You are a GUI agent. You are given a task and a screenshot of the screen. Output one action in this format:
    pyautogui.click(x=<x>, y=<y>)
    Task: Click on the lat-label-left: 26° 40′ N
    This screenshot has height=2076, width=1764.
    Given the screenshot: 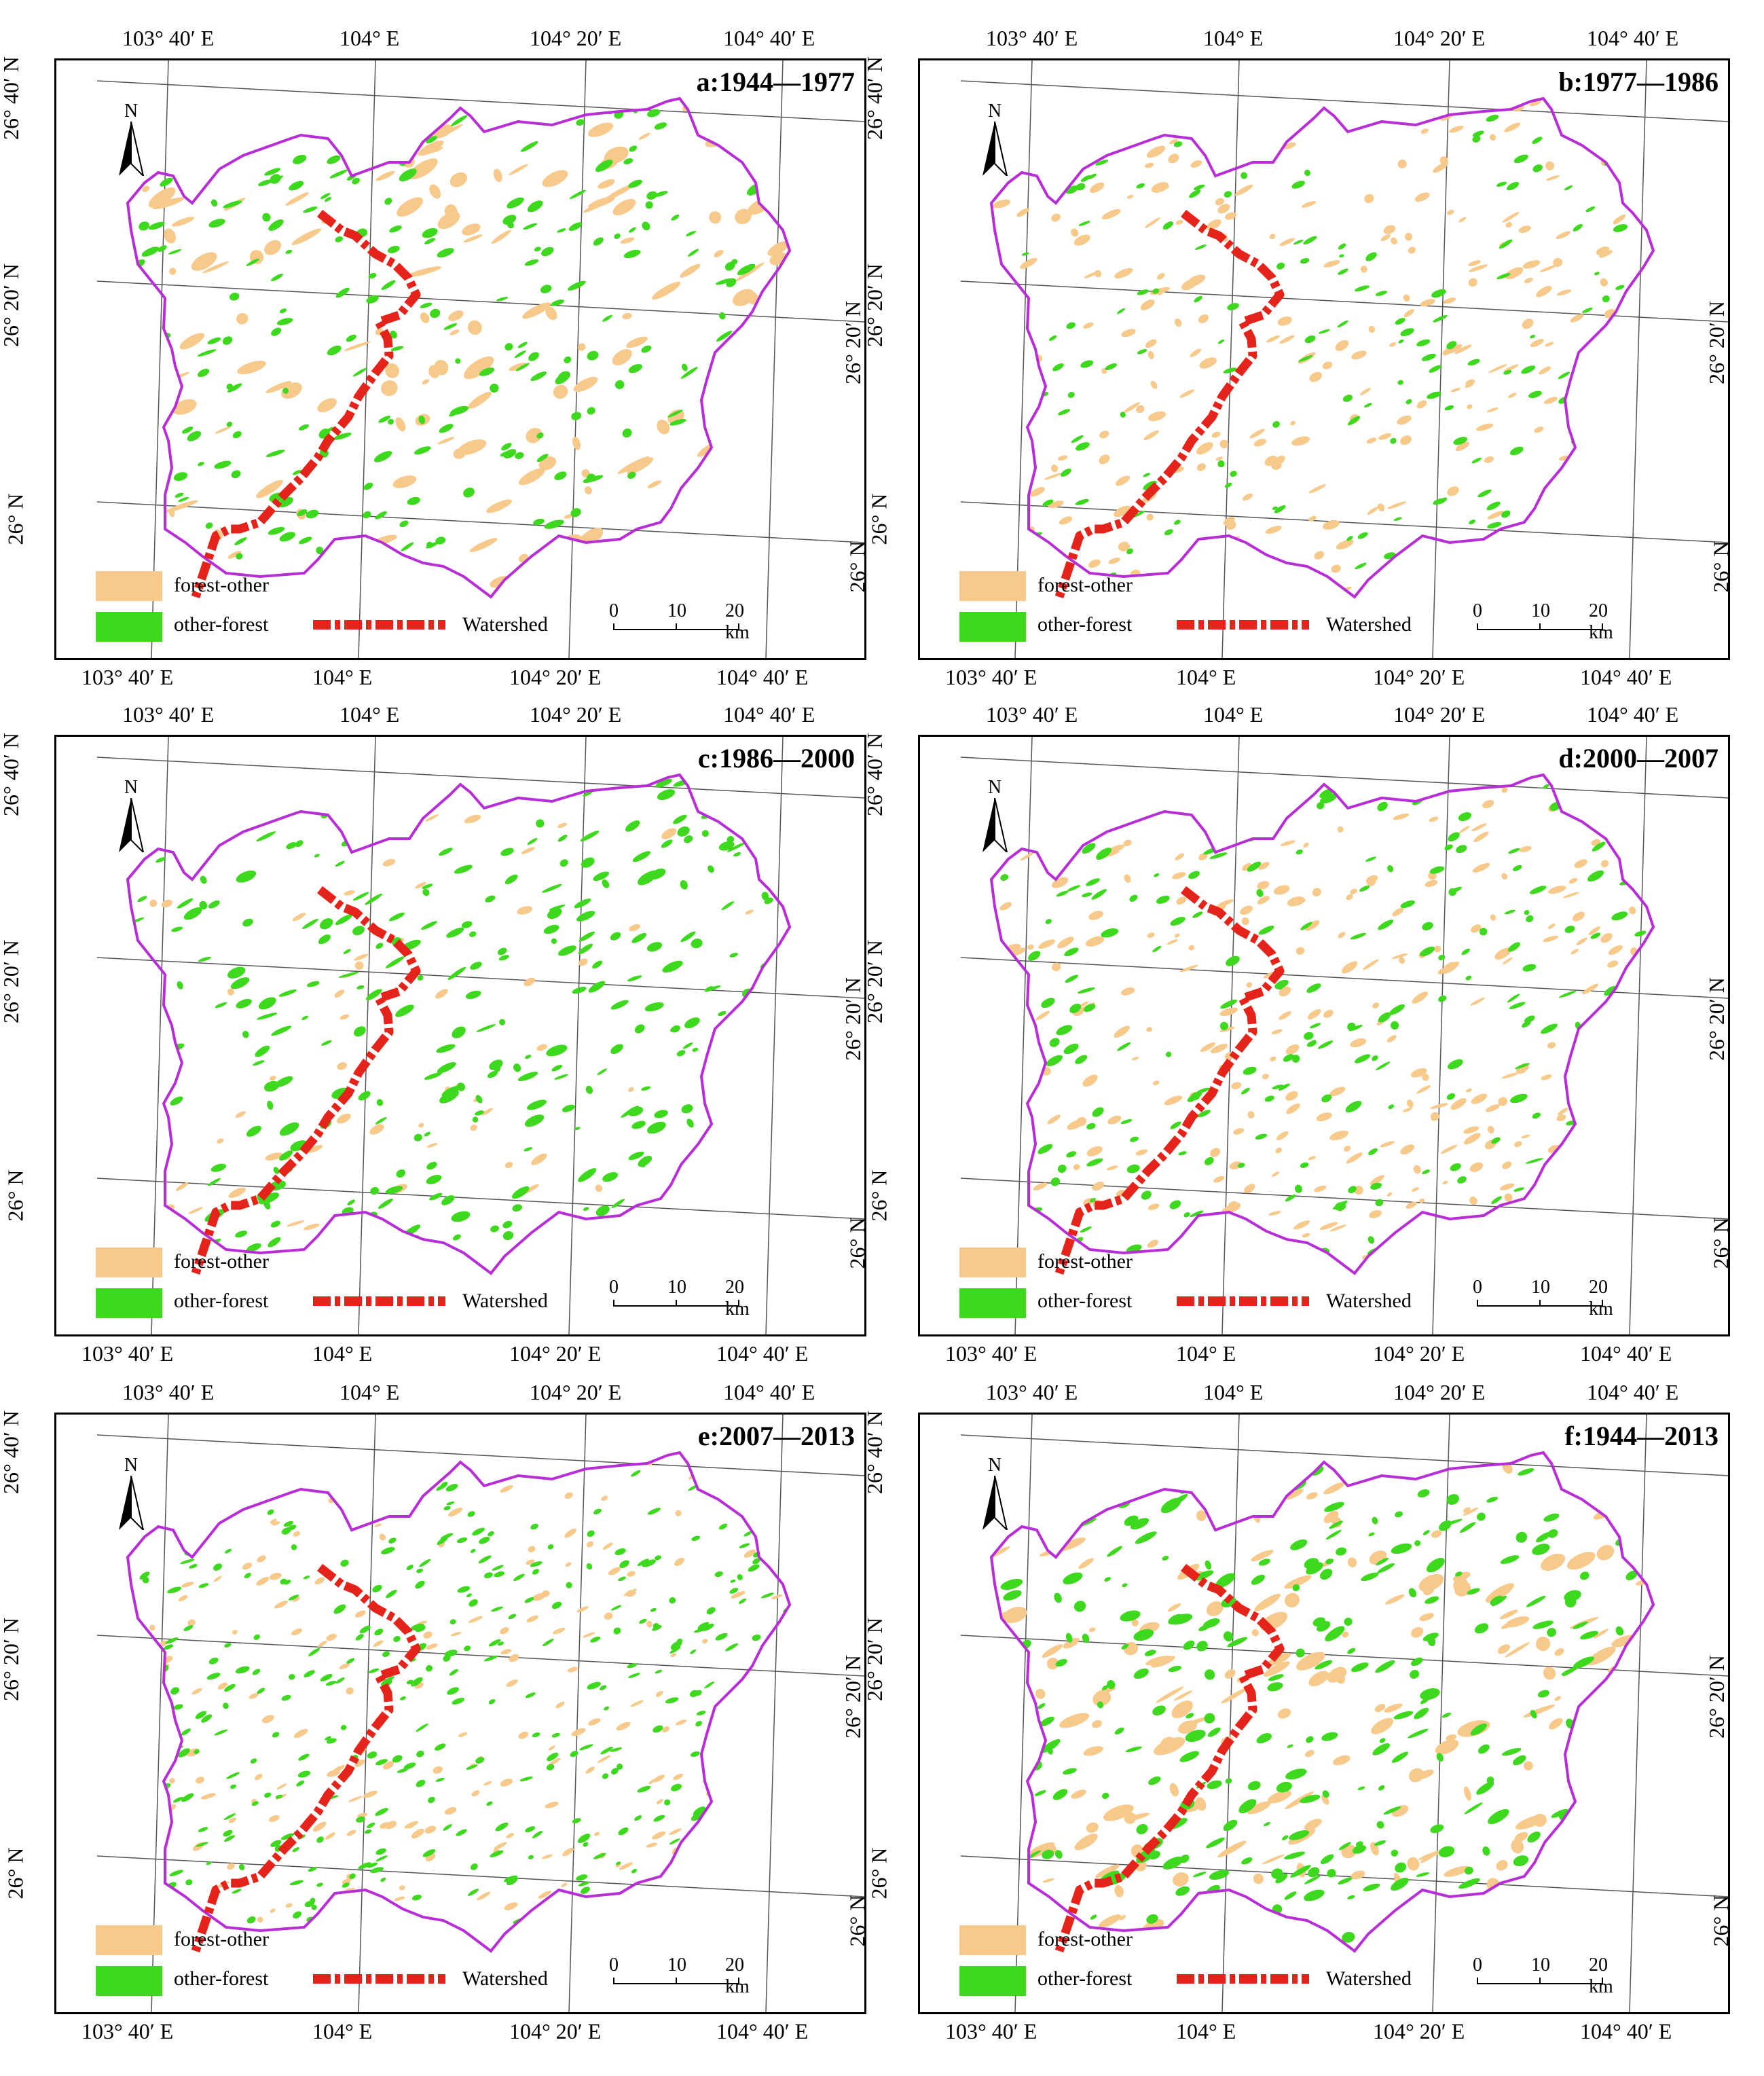 What is the action you would take?
    pyautogui.click(x=874, y=1452)
    